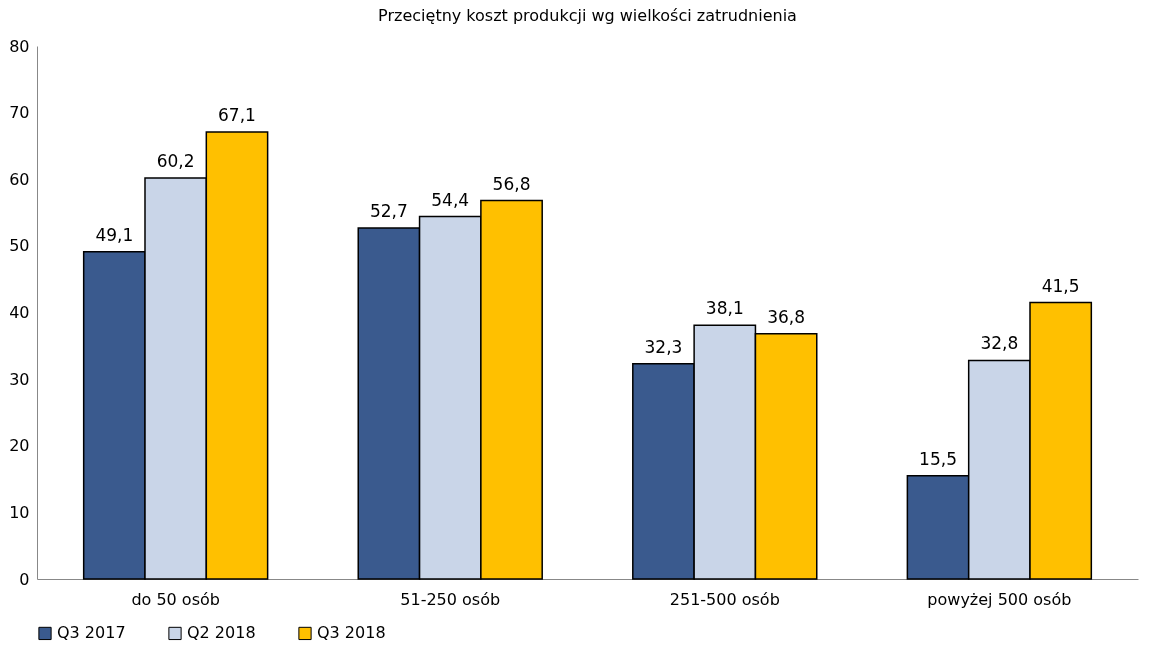 The height and width of the screenshot is (650, 1168). I want to click on y-tick-label: 10, so click(19, 512).